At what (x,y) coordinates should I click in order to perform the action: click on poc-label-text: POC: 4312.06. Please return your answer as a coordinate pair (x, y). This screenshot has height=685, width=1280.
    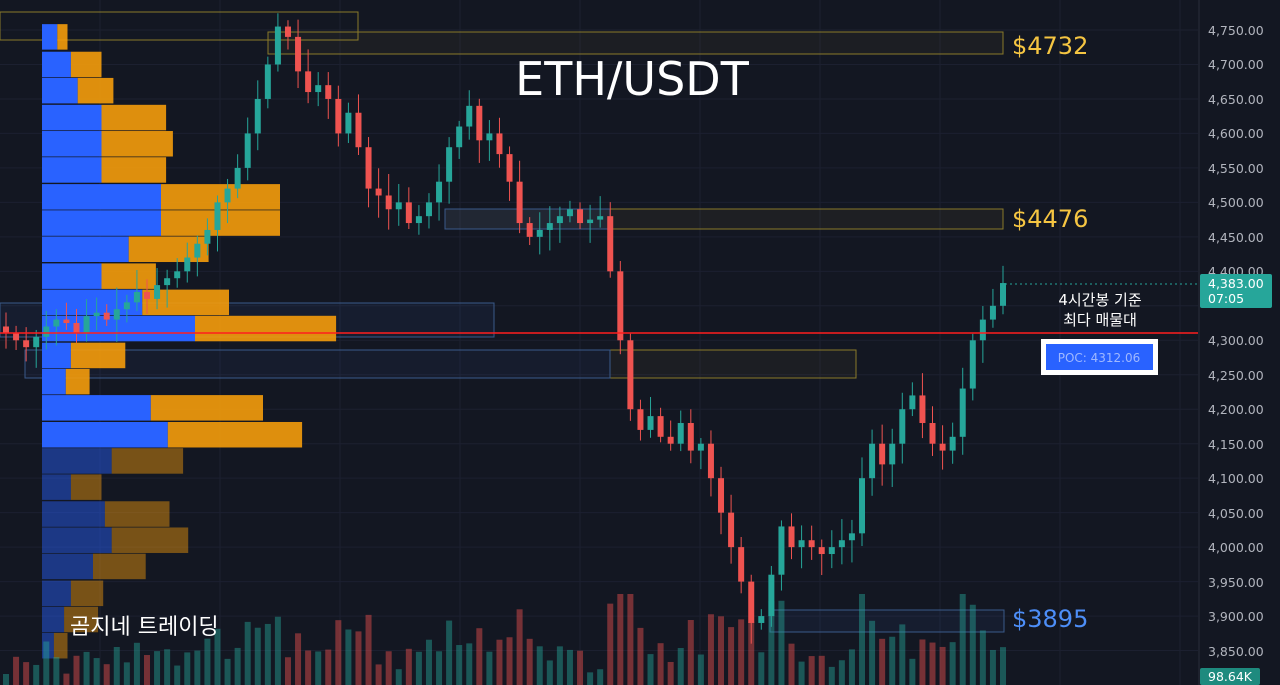
    Looking at the image, I should click on (1099, 358).